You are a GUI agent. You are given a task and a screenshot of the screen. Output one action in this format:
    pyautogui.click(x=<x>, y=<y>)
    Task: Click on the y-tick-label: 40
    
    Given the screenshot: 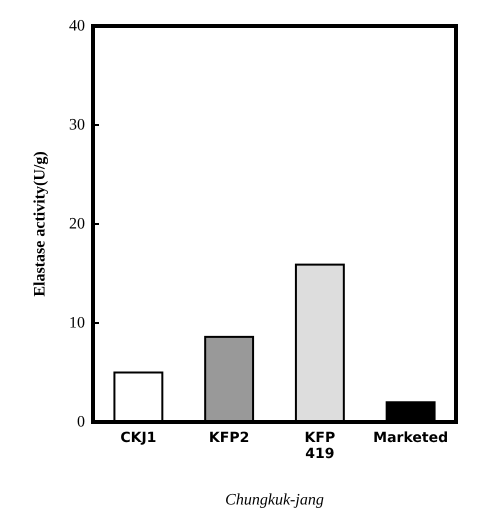 What is the action you would take?
    pyautogui.click(x=77, y=26)
    